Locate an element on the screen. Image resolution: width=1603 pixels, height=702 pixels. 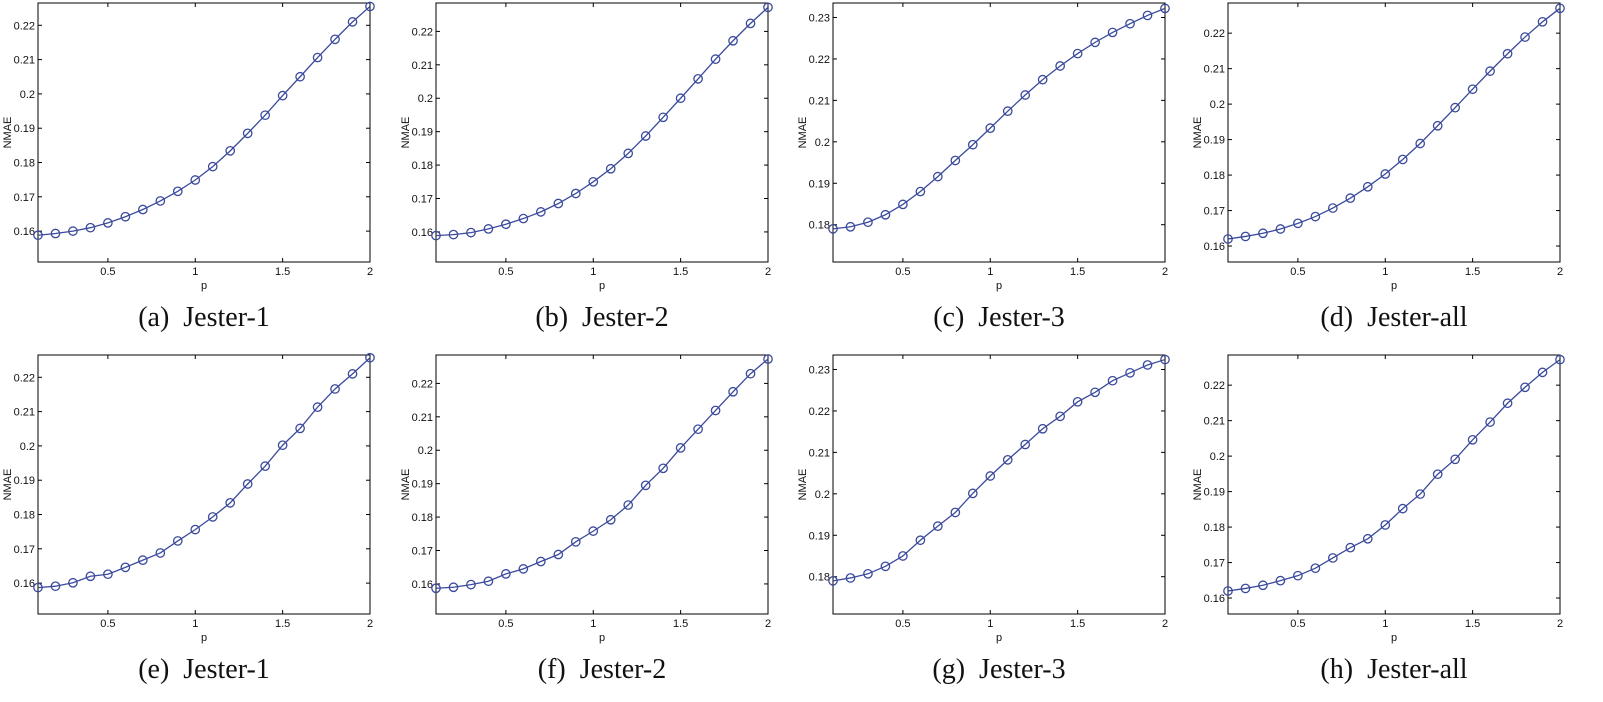
subfigure-caption: (g) Jester-3 is located at coordinates (999, 669).